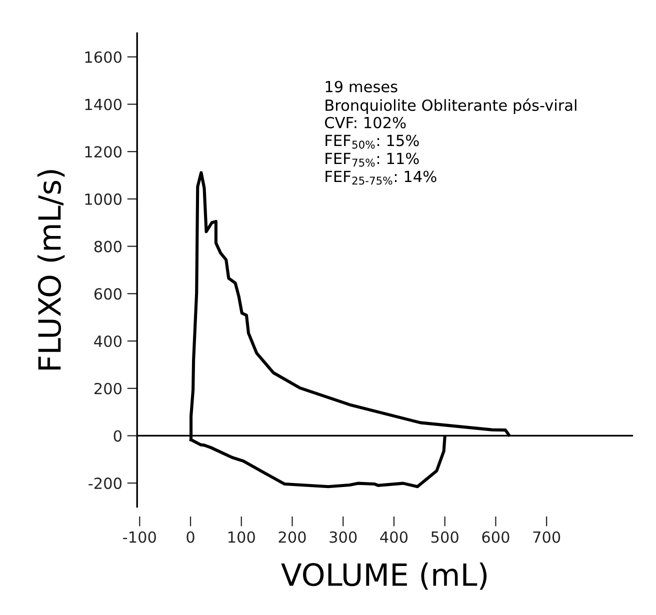  What do you see at coordinates (365, 122) in the screenshot?
I see `annotation: CVF: 102%` at bounding box center [365, 122].